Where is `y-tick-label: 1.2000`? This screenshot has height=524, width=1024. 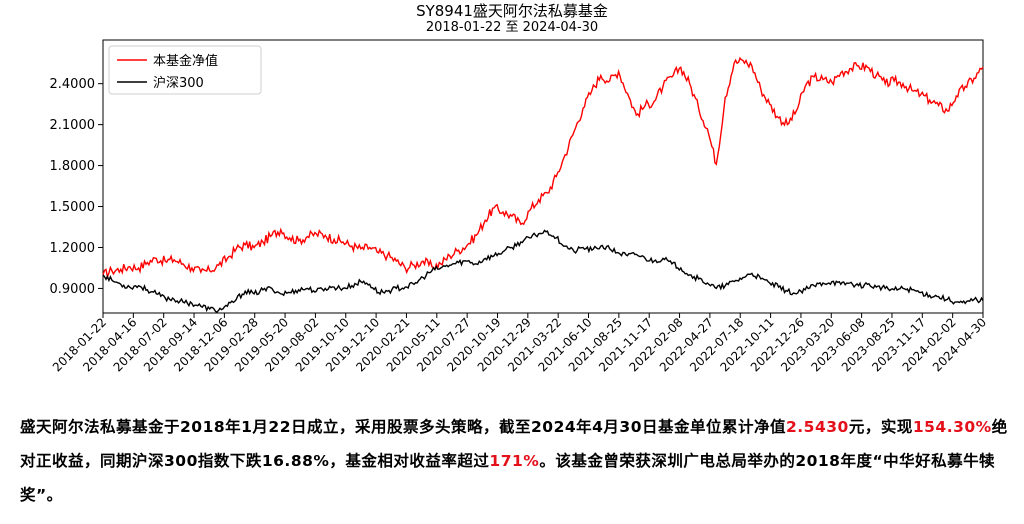 y-tick-label: 1.2000 is located at coordinates (73, 248).